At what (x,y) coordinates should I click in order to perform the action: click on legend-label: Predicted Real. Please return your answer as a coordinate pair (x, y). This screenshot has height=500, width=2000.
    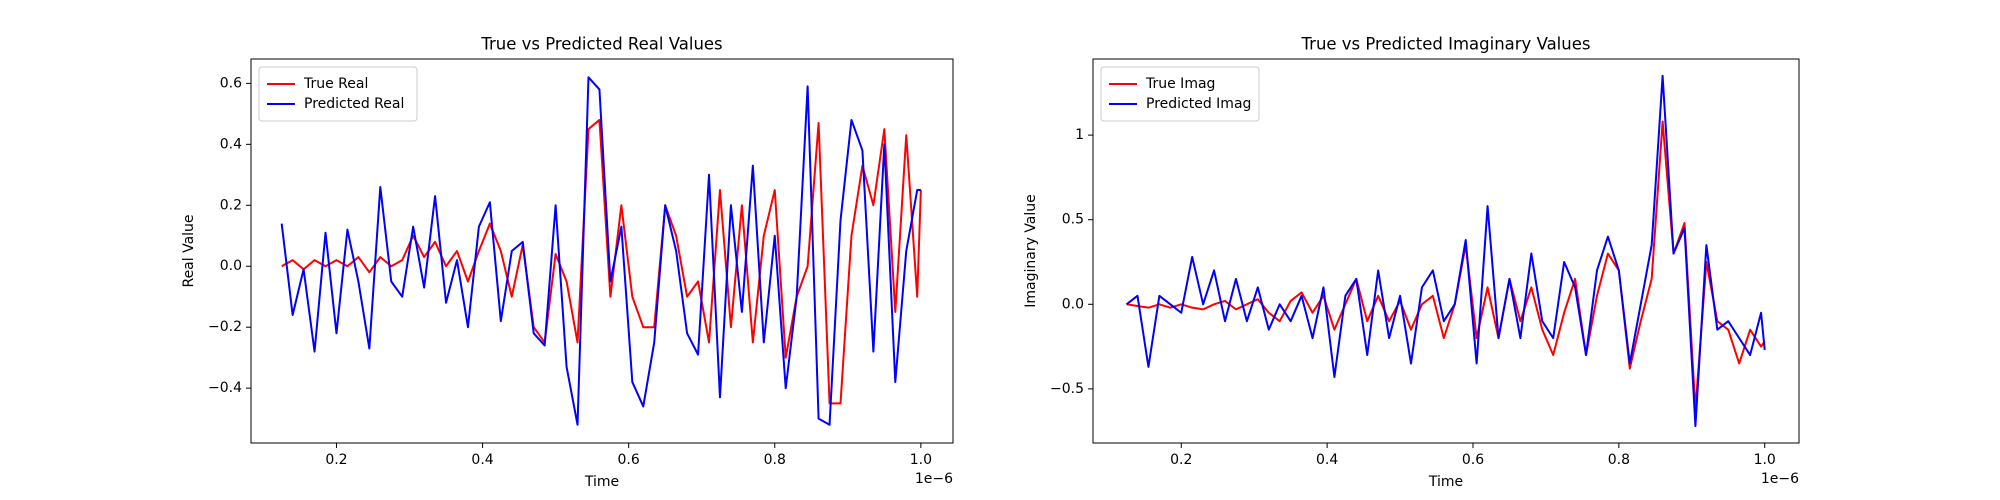
    Looking at the image, I should click on (354, 104).